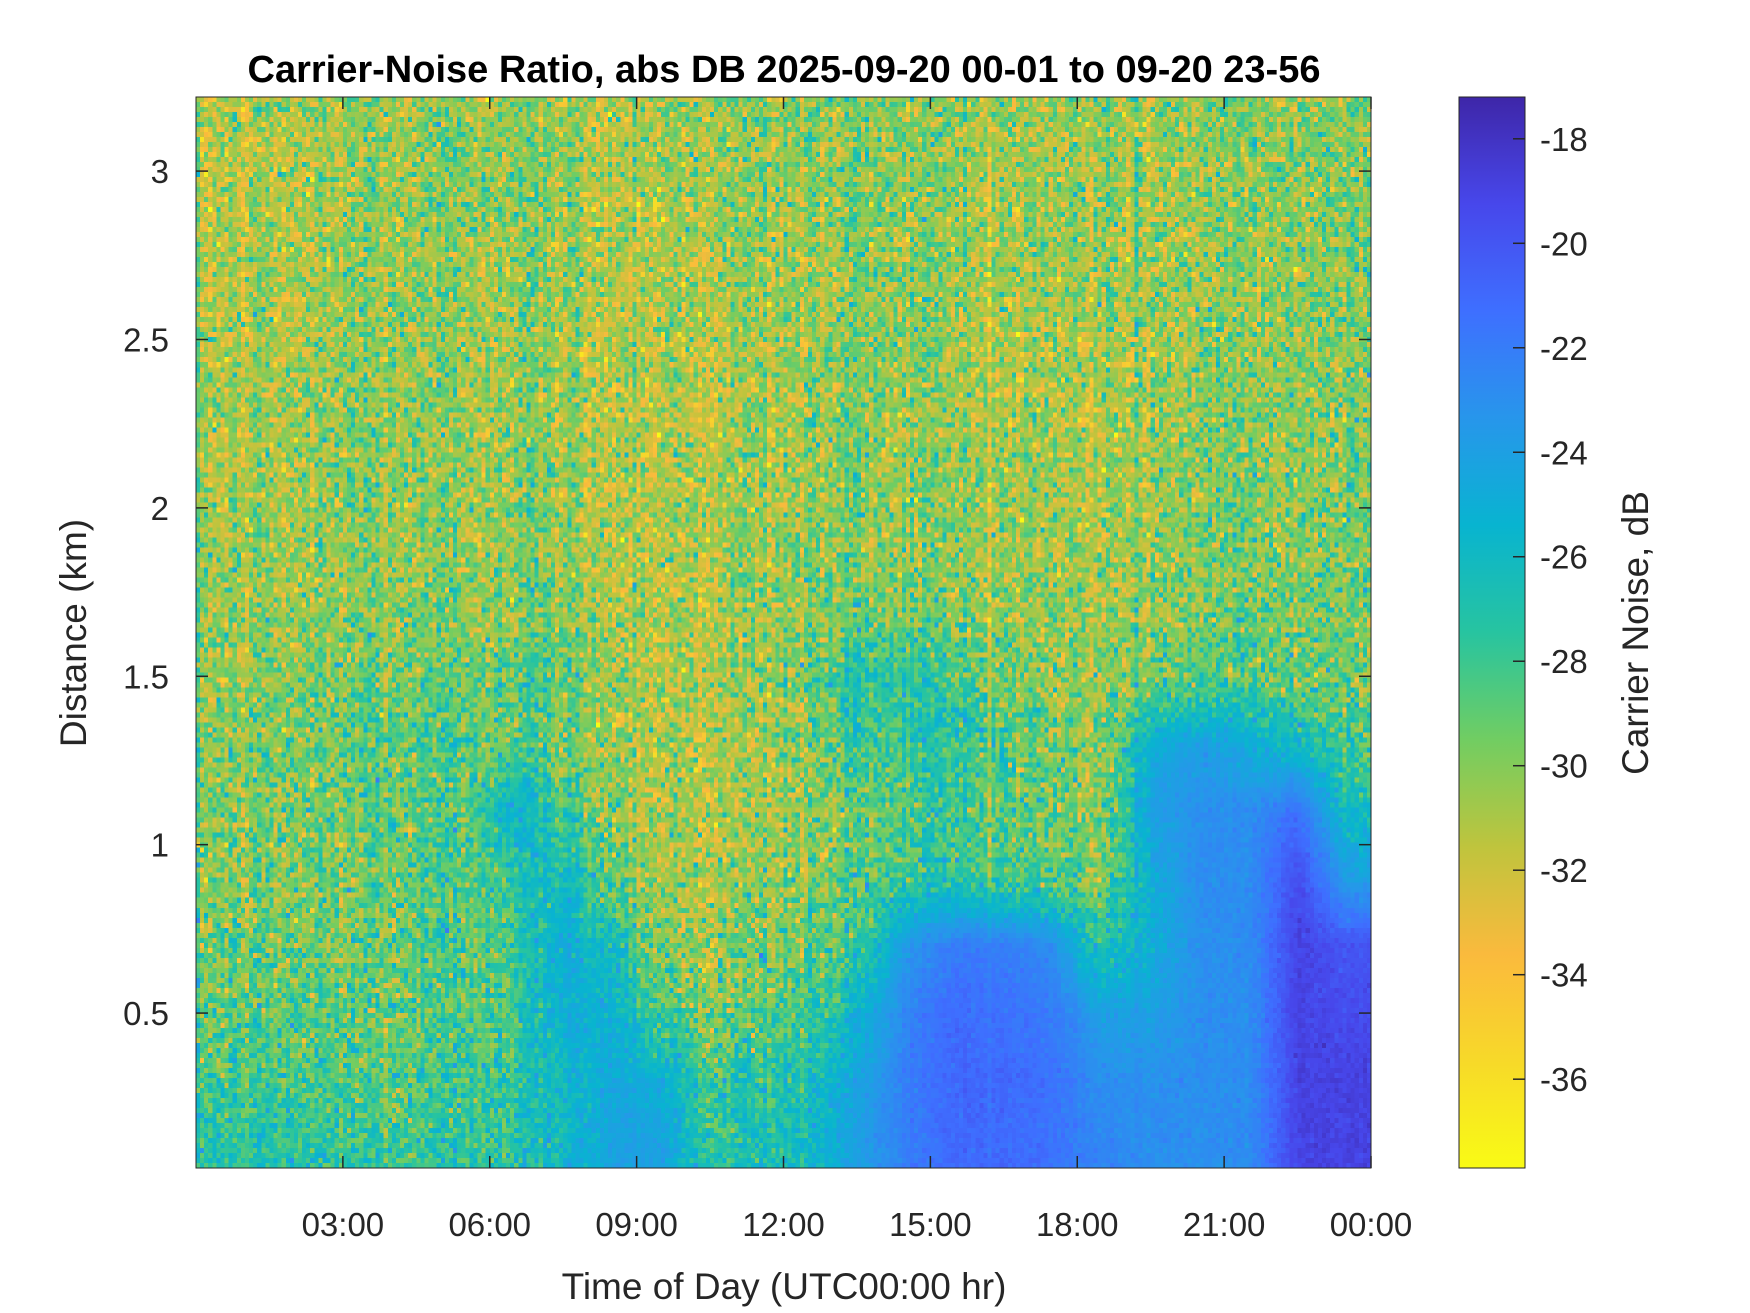 The width and height of the screenshot is (1750, 1313). What do you see at coordinates (160, 508) in the screenshot?
I see `y-tick-label: 2` at bounding box center [160, 508].